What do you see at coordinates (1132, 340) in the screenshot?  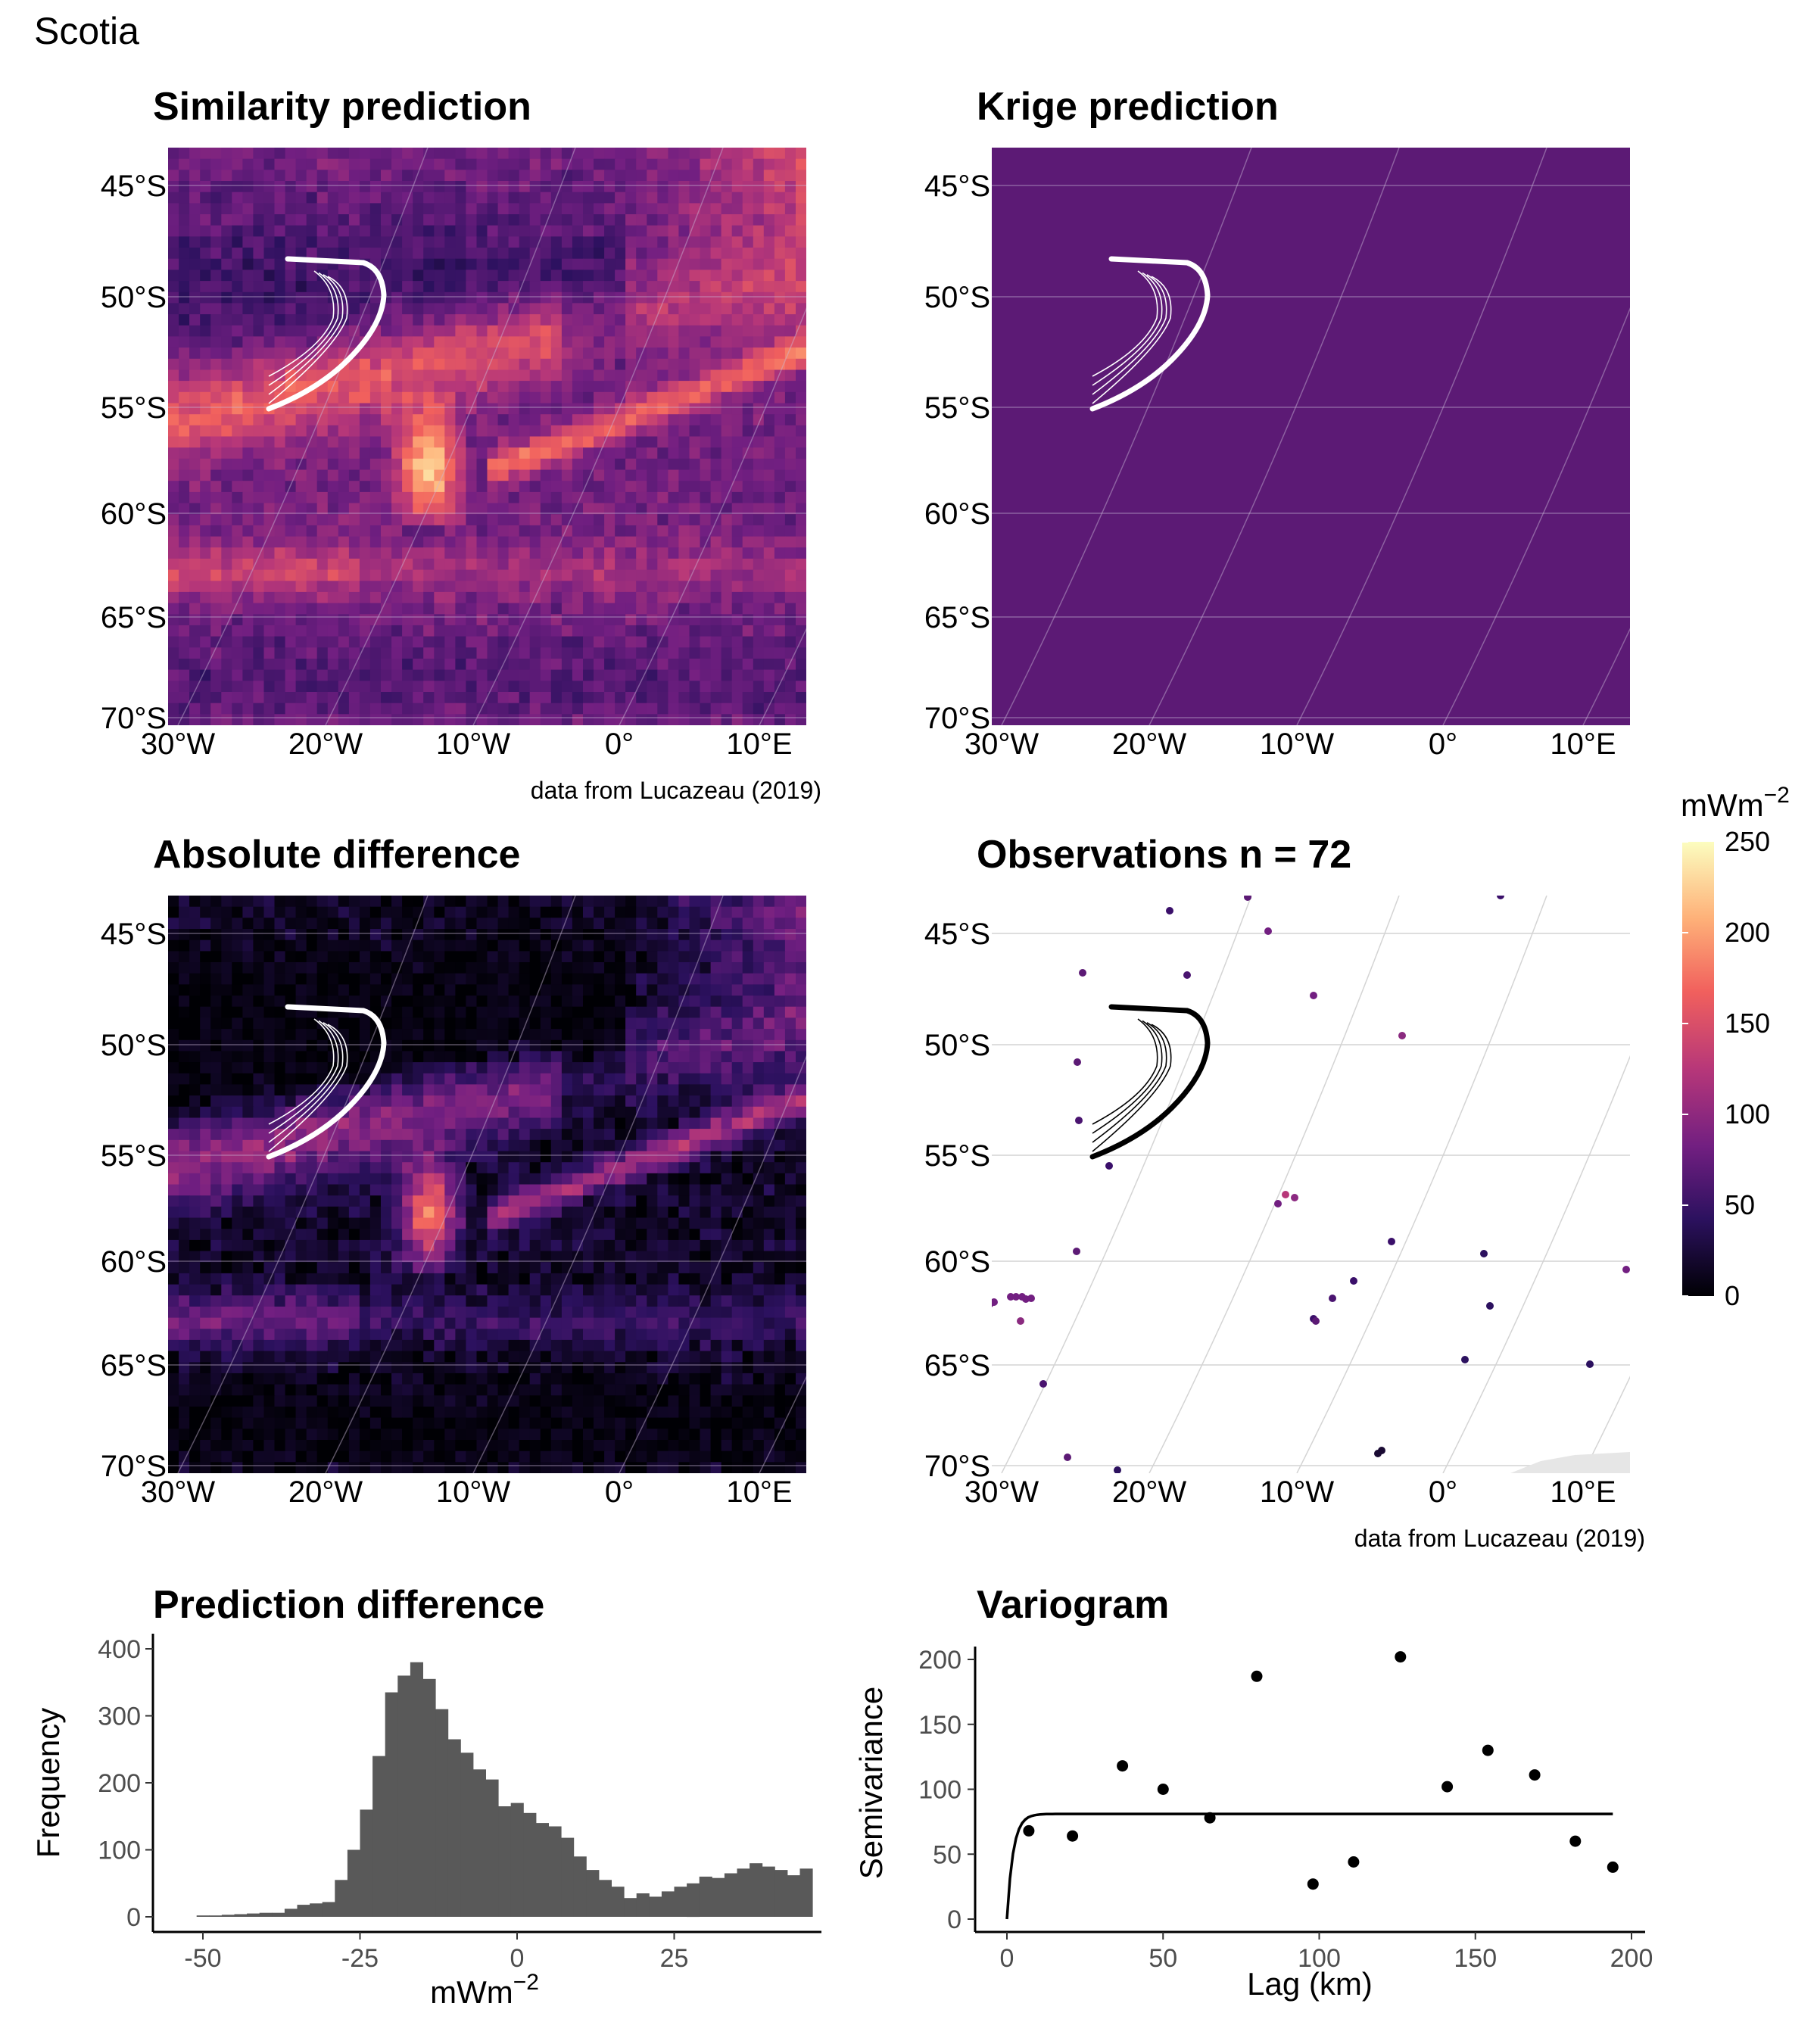 I see `plate-boundary-trace` at bounding box center [1132, 340].